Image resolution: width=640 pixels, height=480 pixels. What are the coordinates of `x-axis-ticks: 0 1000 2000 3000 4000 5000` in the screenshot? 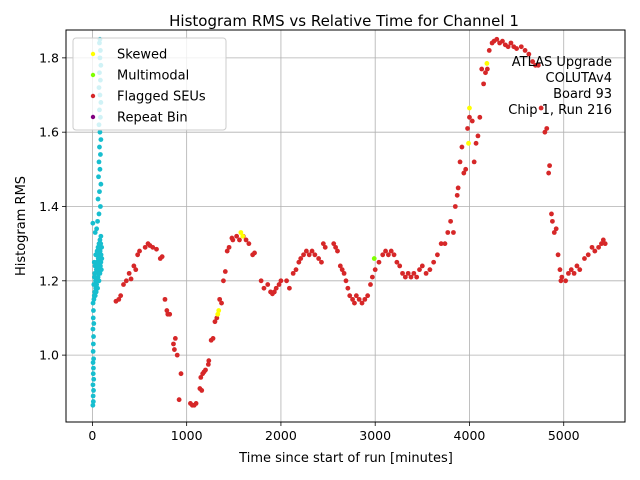 It's located at (334, 432).